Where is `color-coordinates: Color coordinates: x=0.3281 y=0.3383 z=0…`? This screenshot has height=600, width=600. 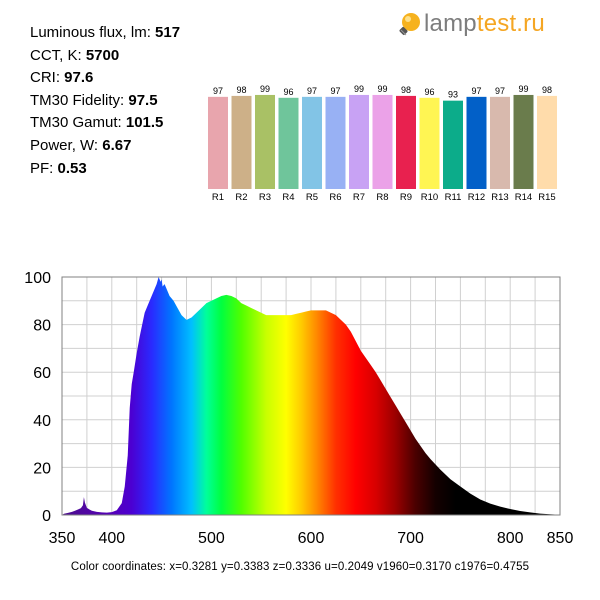
color-coordinates: Color coordinates: x=0.3281 y=0.3383 z=0… is located at coordinates (300, 567).